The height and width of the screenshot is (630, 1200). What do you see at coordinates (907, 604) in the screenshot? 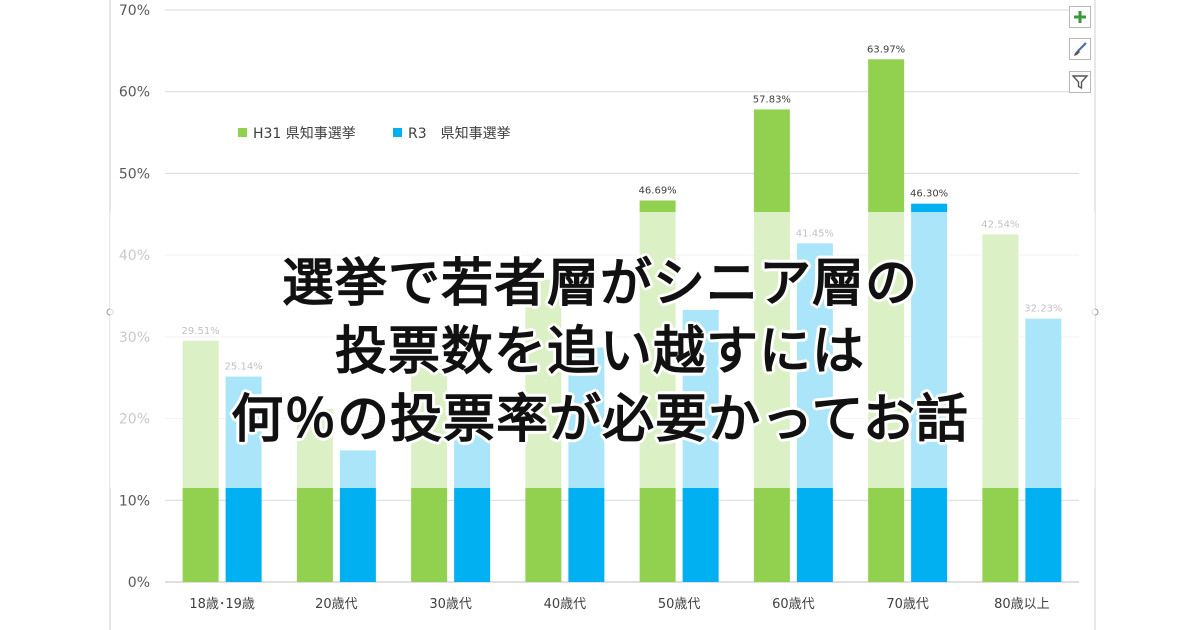
I see `x-tick-label: 70歳代` at bounding box center [907, 604].